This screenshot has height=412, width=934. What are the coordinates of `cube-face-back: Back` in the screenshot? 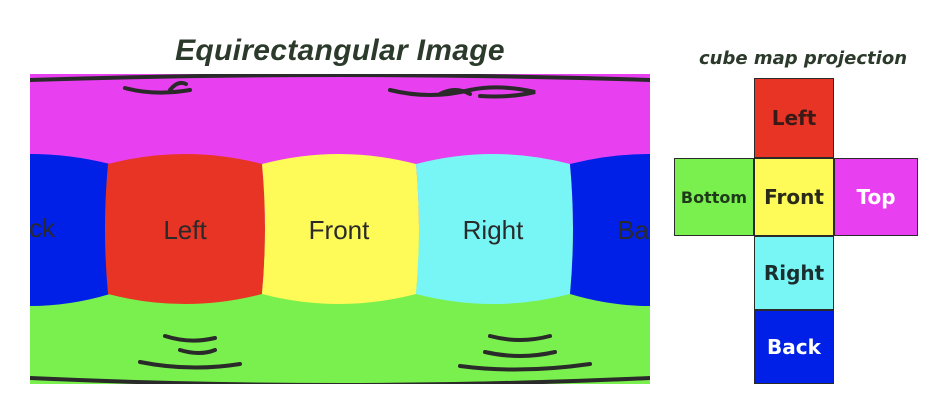 It's located at (794, 347).